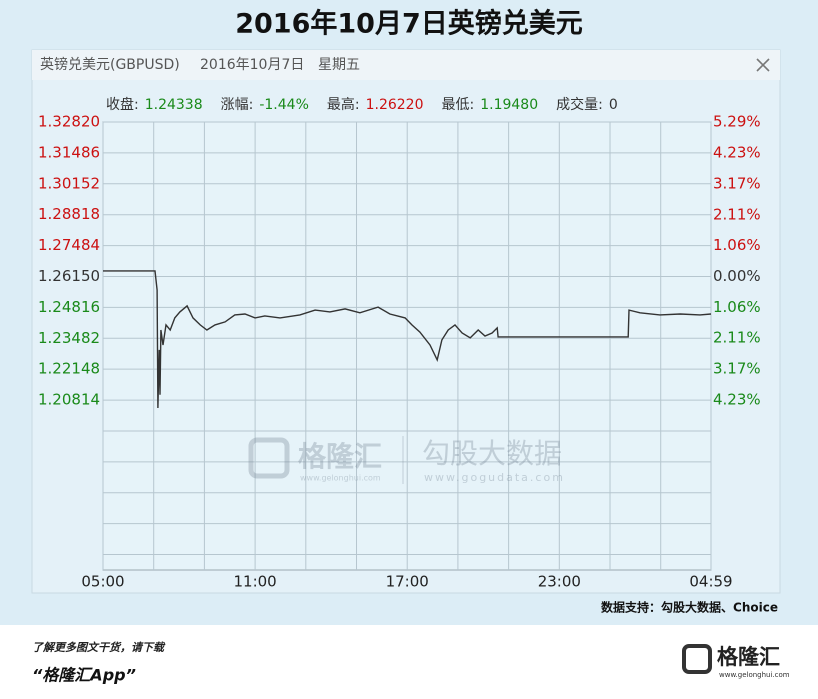 The height and width of the screenshot is (699, 818). I want to click on watermark-partner-url: www.gogudata.com, so click(494, 477).